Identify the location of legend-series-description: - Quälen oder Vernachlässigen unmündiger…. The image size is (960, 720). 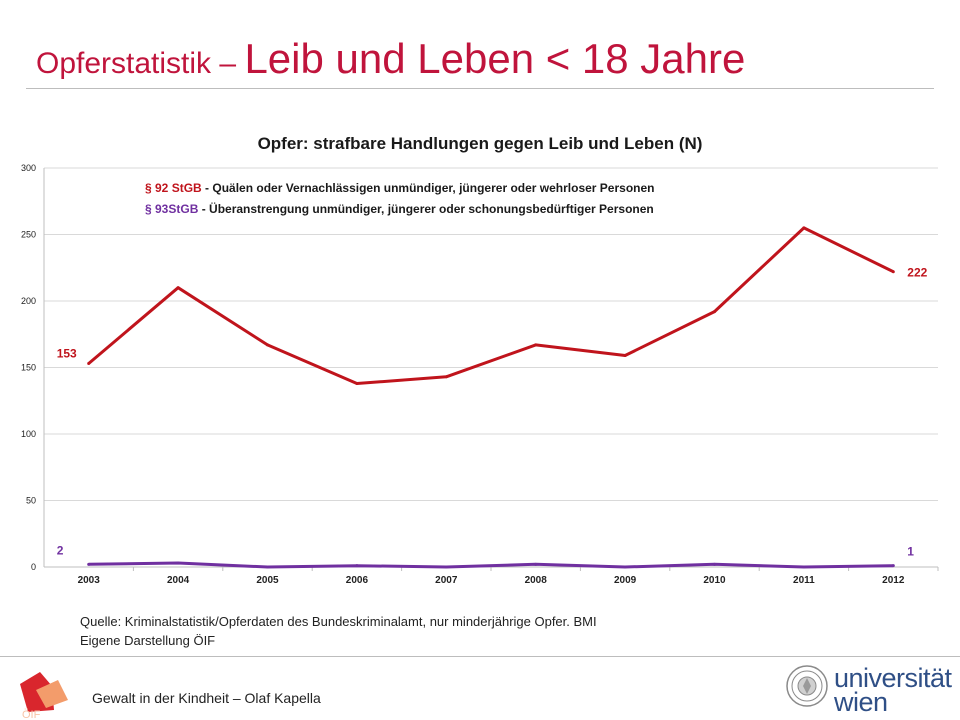
(428, 188).